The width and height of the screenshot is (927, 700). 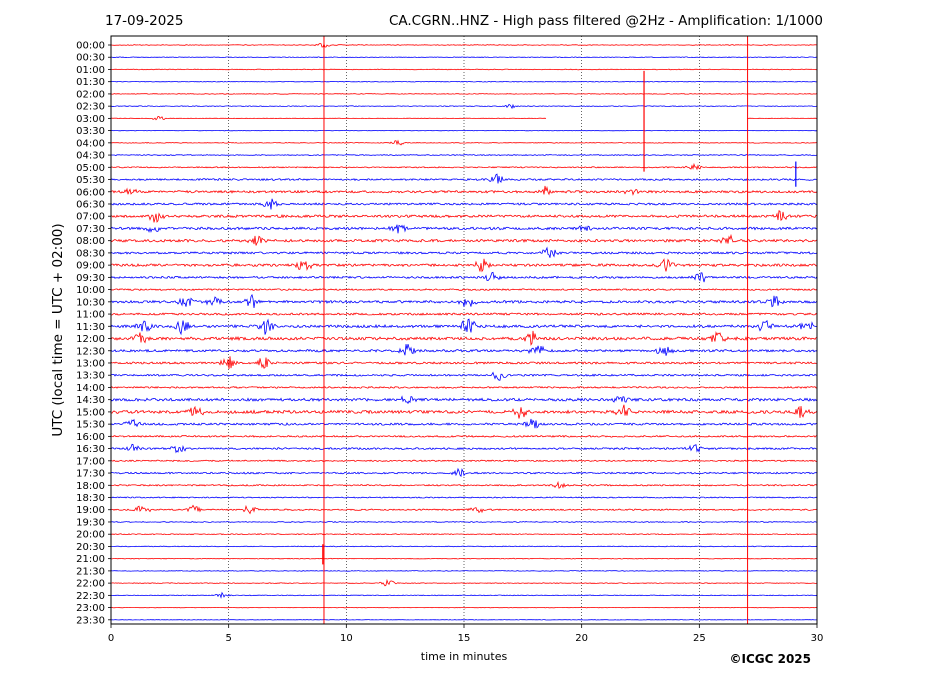 What do you see at coordinates (90, 241) in the screenshot?
I see `y-tick-label: 08:00` at bounding box center [90, 241].